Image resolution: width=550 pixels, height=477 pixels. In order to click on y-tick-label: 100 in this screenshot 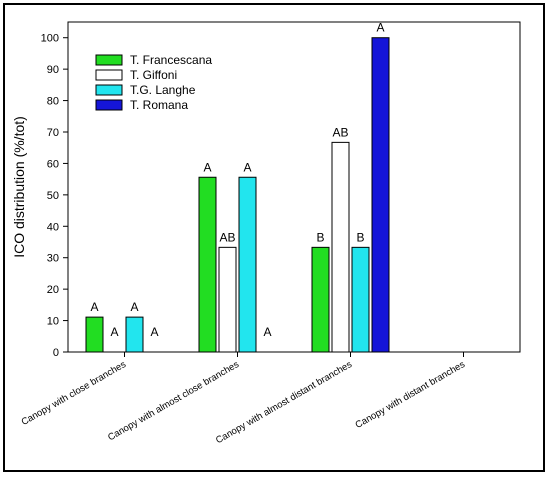, I will do `click(50, 39)`.